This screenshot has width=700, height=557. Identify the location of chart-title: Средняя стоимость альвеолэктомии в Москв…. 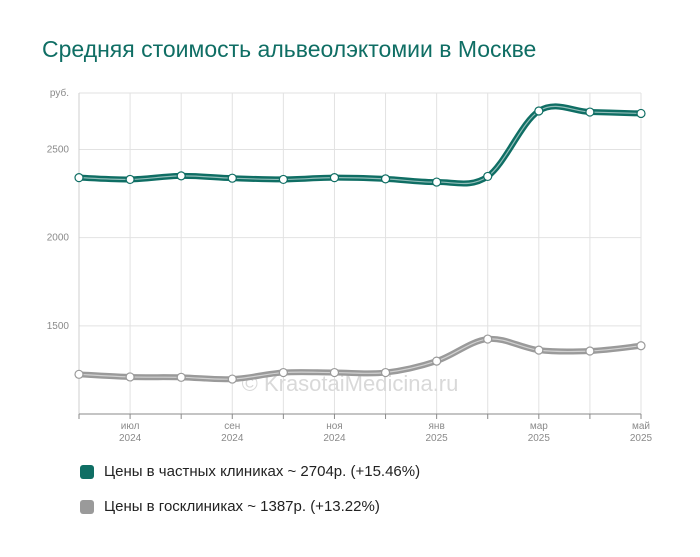
(289, 49).